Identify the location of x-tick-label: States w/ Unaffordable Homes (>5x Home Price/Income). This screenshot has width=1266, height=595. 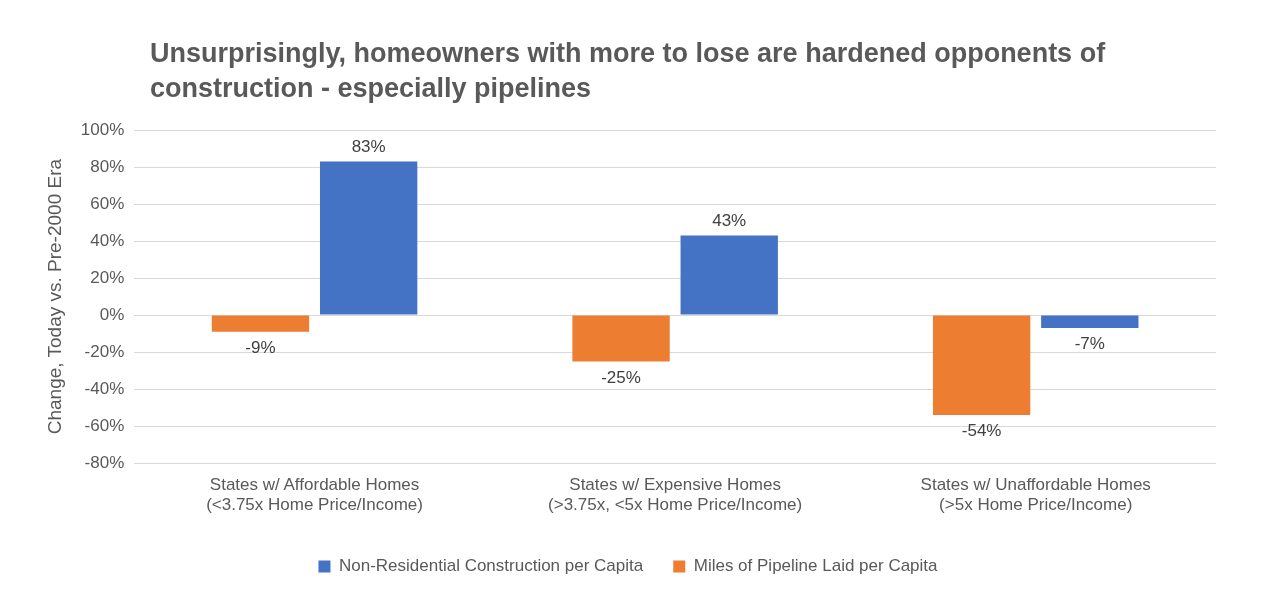
(1035, 495).